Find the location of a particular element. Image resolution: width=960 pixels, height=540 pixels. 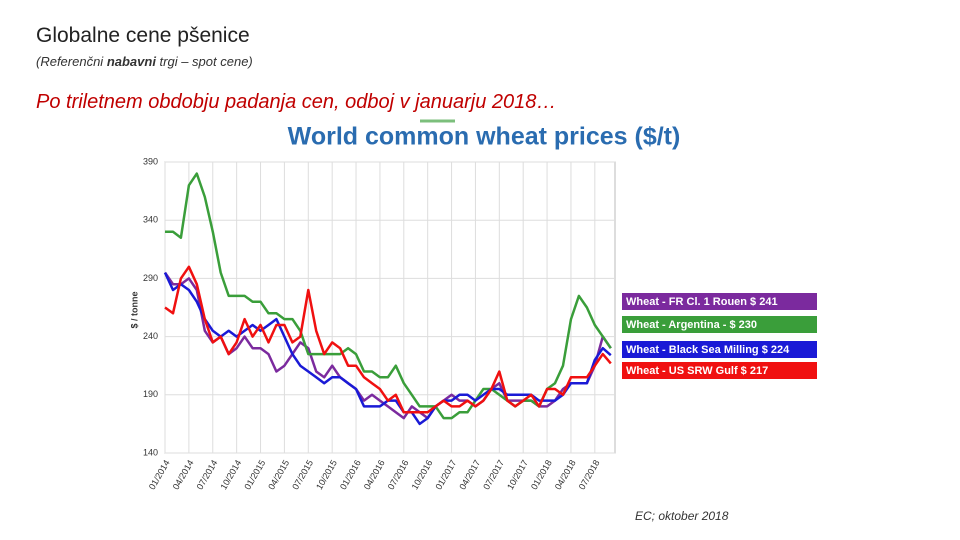

x-tick-label: 07/2016 is located at coordinates (398, 474).